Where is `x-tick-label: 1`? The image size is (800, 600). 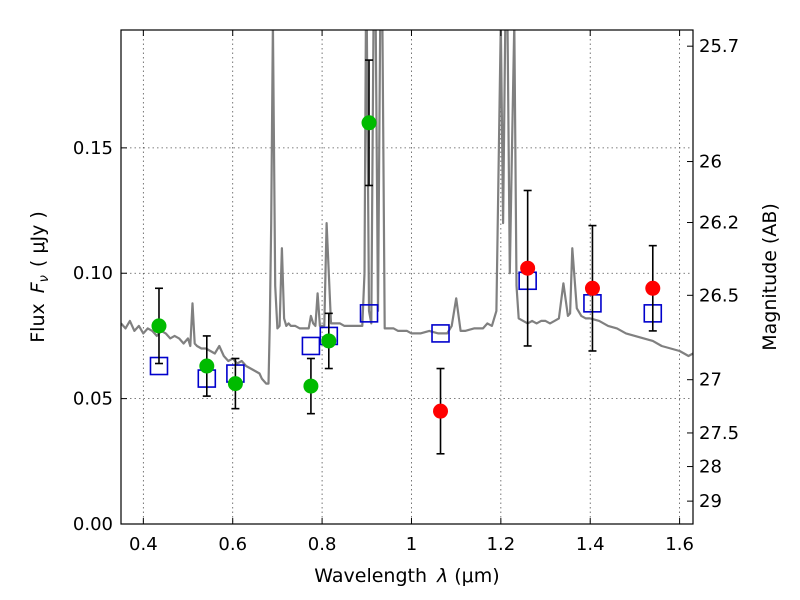
x-tick-label: 1 is located at coordinates (411, 544).